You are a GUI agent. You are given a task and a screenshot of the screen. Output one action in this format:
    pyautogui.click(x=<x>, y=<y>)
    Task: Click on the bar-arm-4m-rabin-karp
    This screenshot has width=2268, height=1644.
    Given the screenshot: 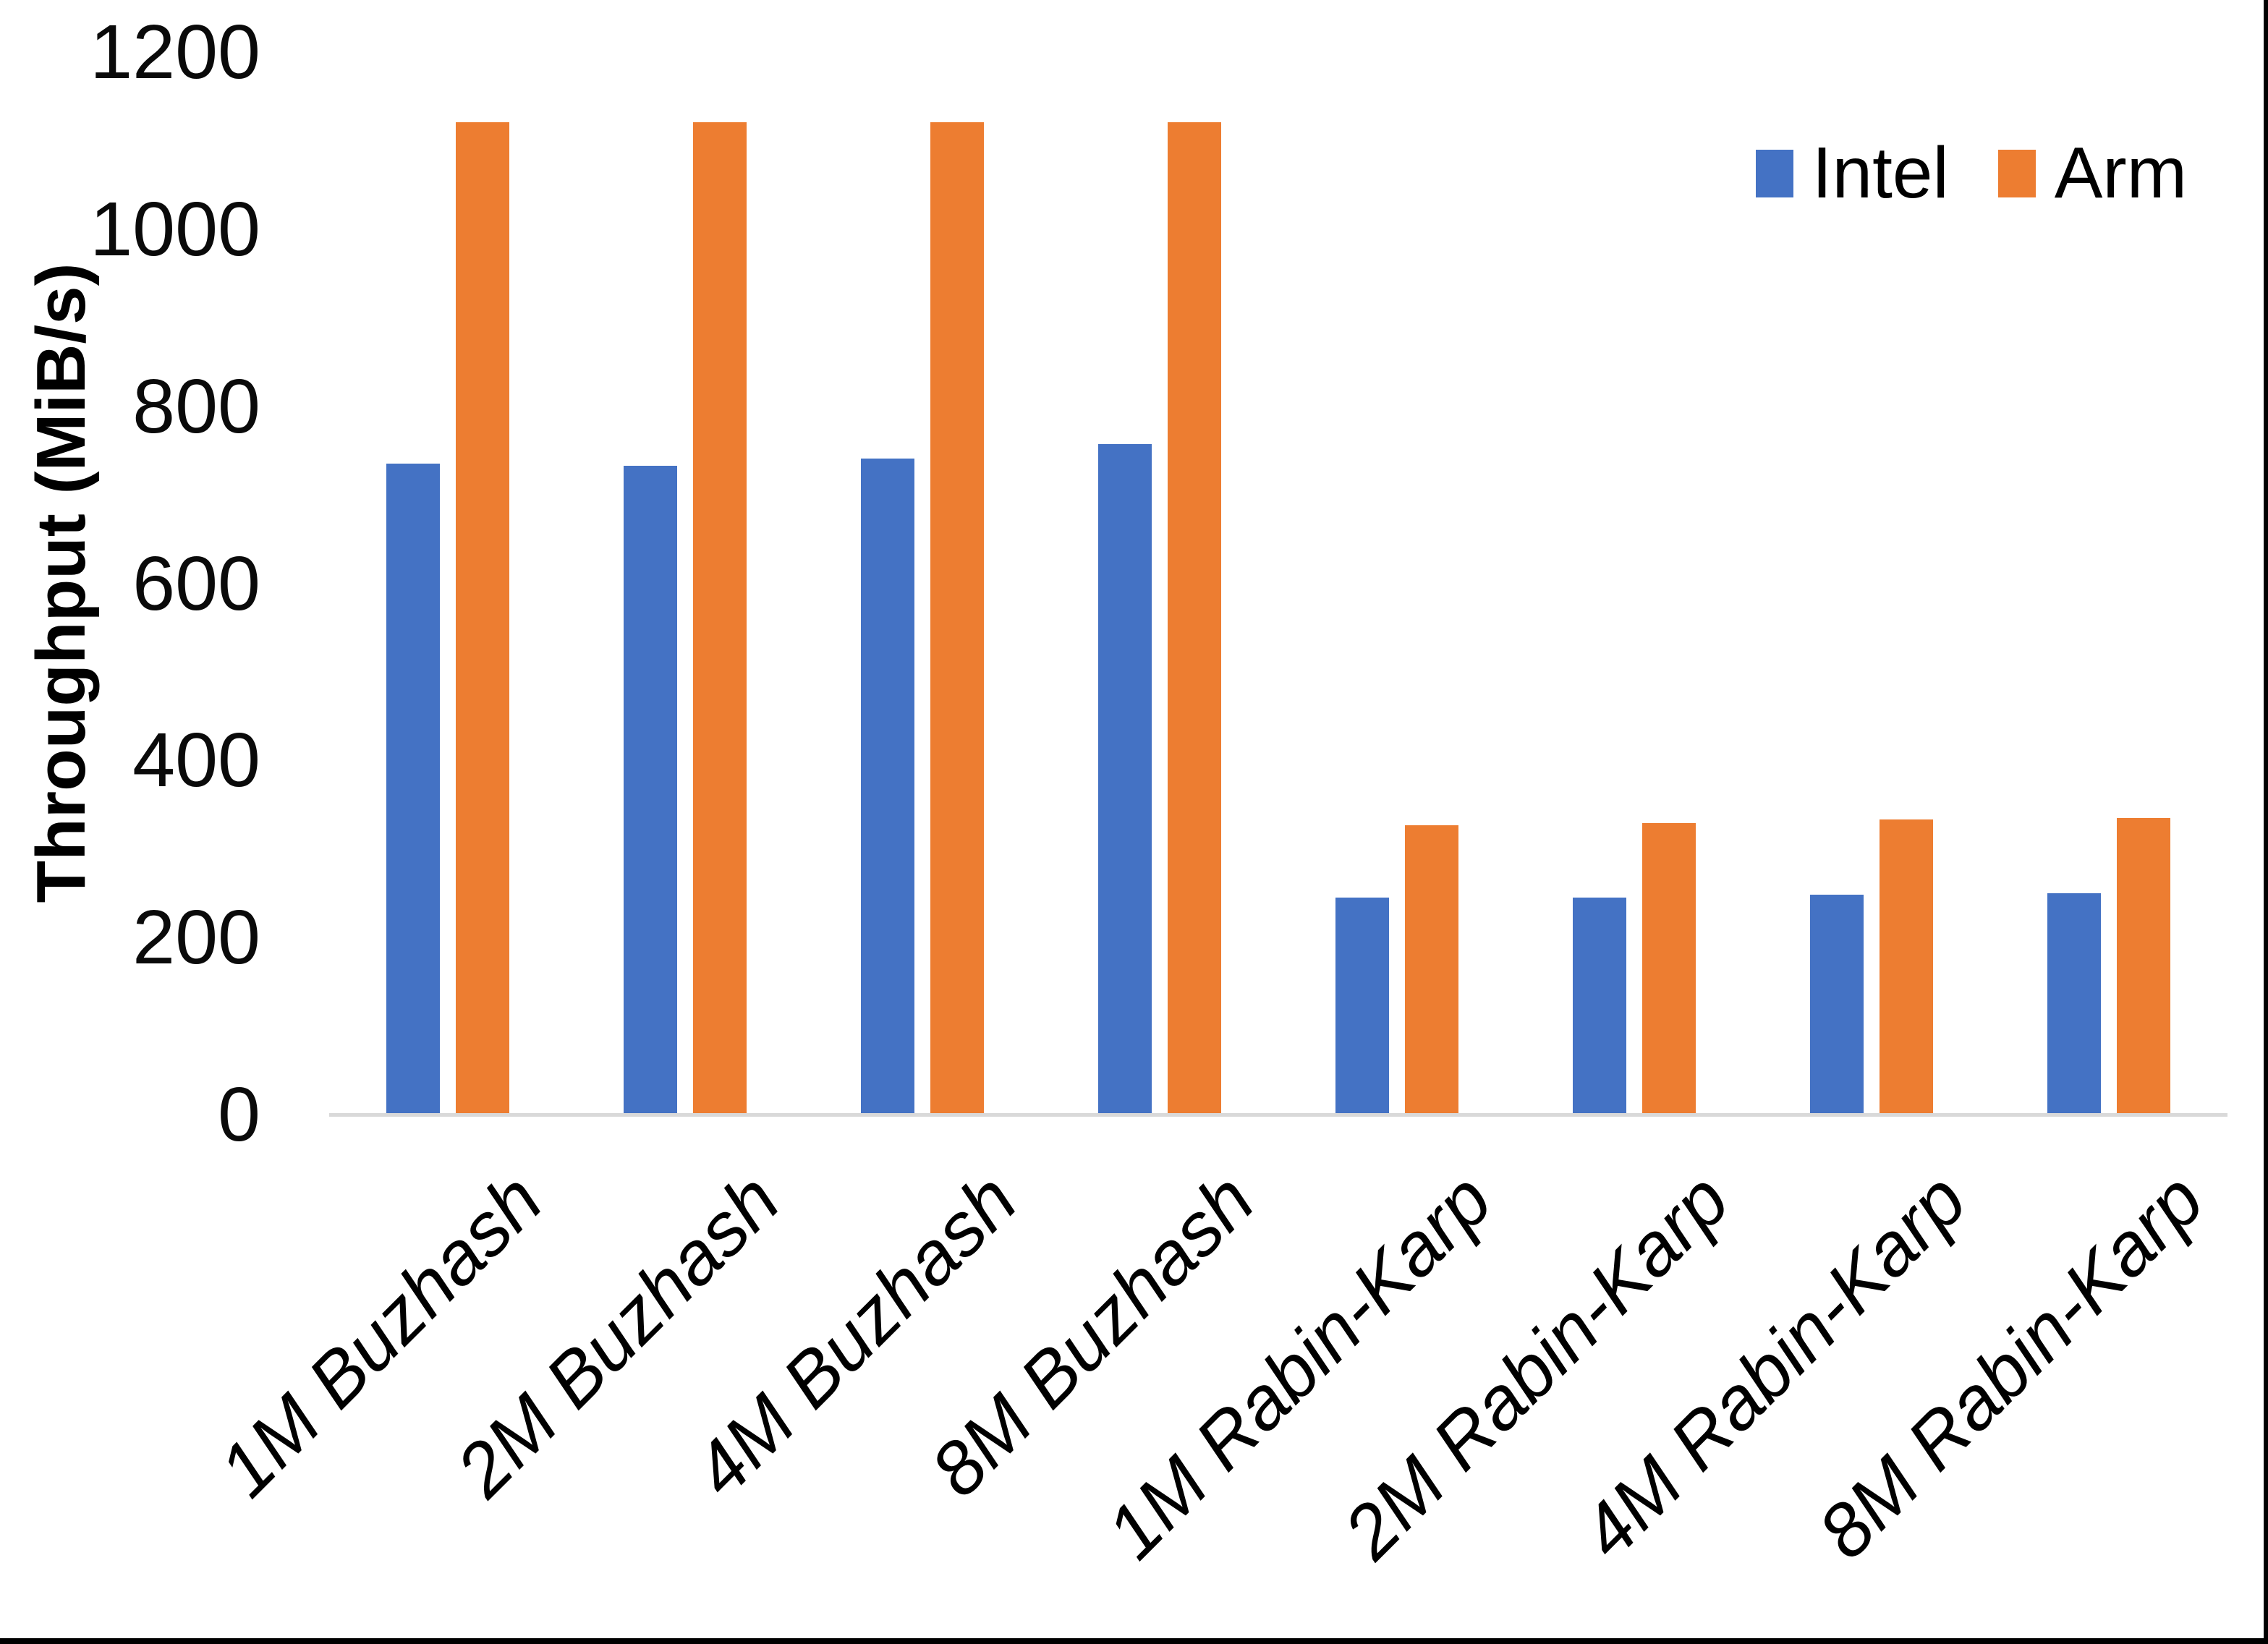 What is the action you would take?
    pyautogui.click(x=1906, y=967)
    